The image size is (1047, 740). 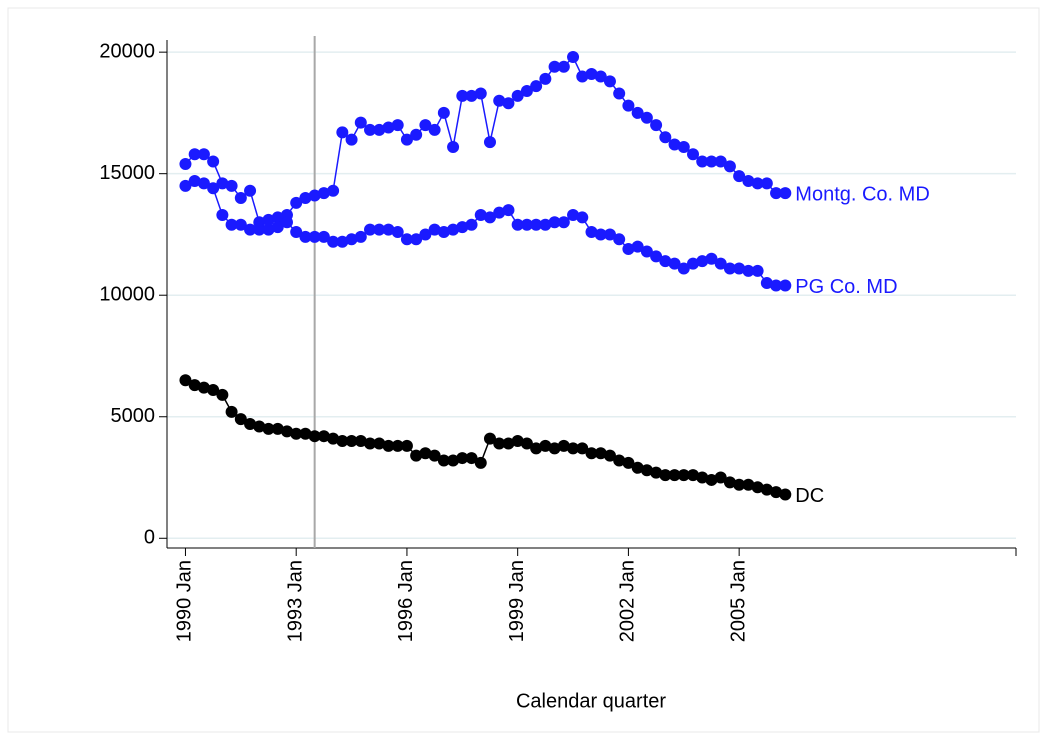 What do you see at coordinates (406, 601) in the screenshot?
I see `x-tick-label: 1996 Jan` at bounding box center [406, 601].